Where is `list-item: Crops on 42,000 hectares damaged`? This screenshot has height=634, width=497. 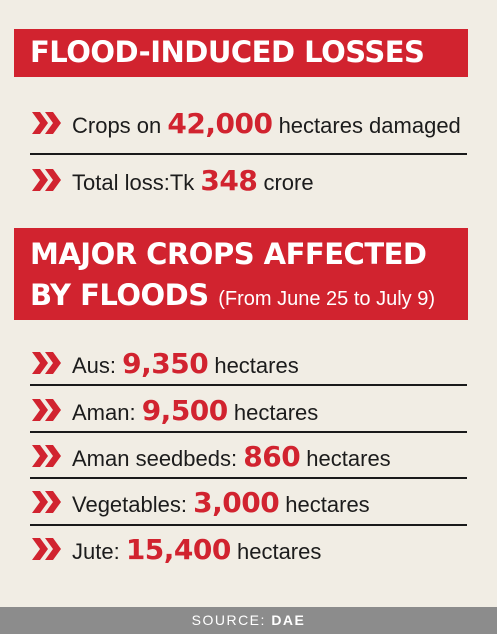 list-item: Crops on 42,000 hectares damaged is located at coordinates (245, 123).